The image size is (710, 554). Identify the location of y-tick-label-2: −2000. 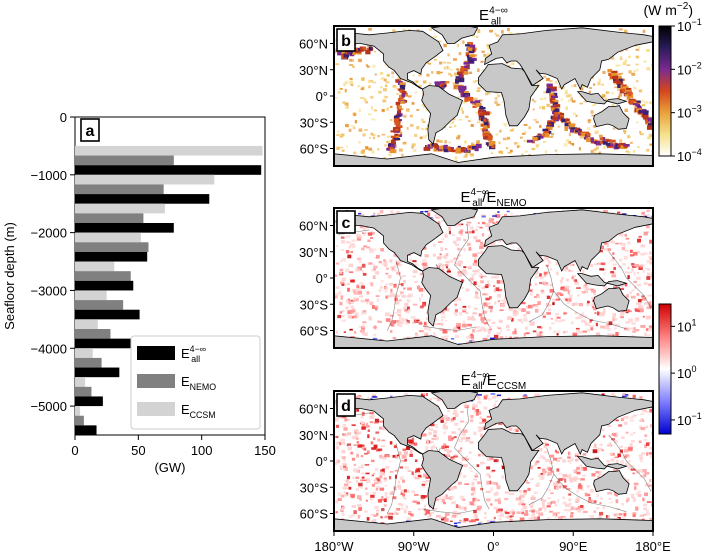
(48, 233).